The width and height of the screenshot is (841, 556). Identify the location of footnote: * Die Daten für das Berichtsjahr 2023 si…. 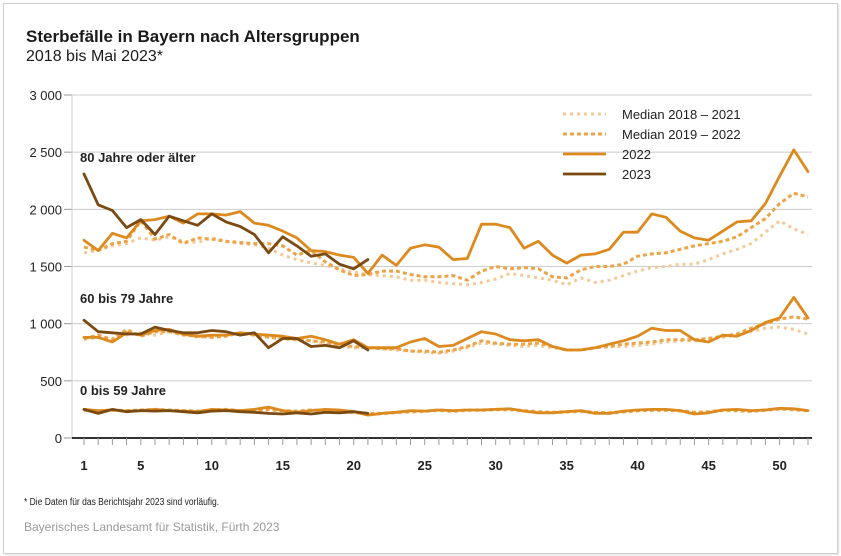
(122, 502).